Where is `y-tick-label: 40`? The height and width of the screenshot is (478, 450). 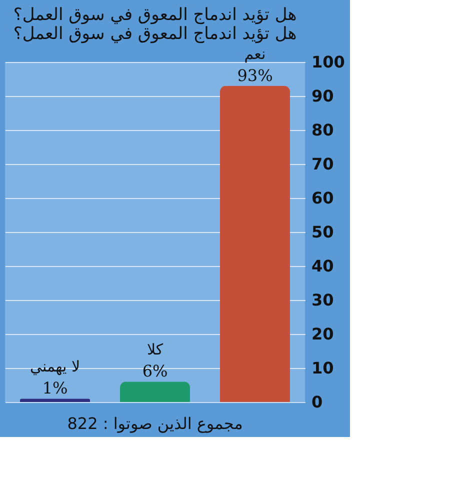
y-tick-label: 40 is located at coordinates (323, 266).